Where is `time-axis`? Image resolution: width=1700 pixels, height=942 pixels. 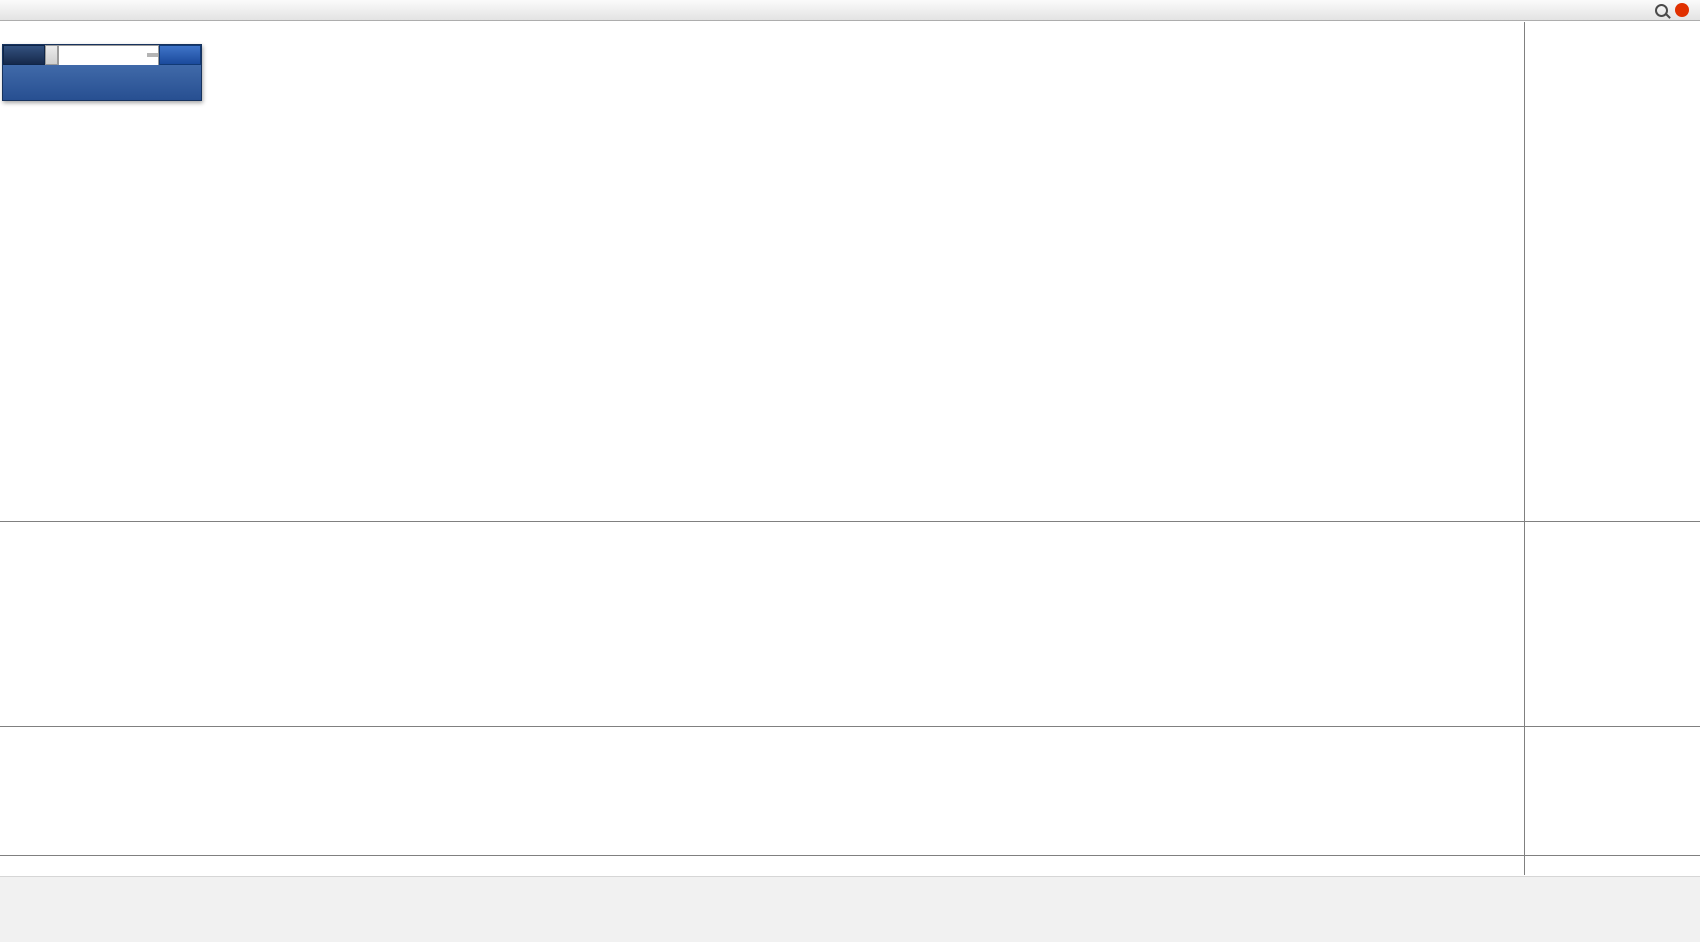 time-axis is located at coordinates (850, 865).